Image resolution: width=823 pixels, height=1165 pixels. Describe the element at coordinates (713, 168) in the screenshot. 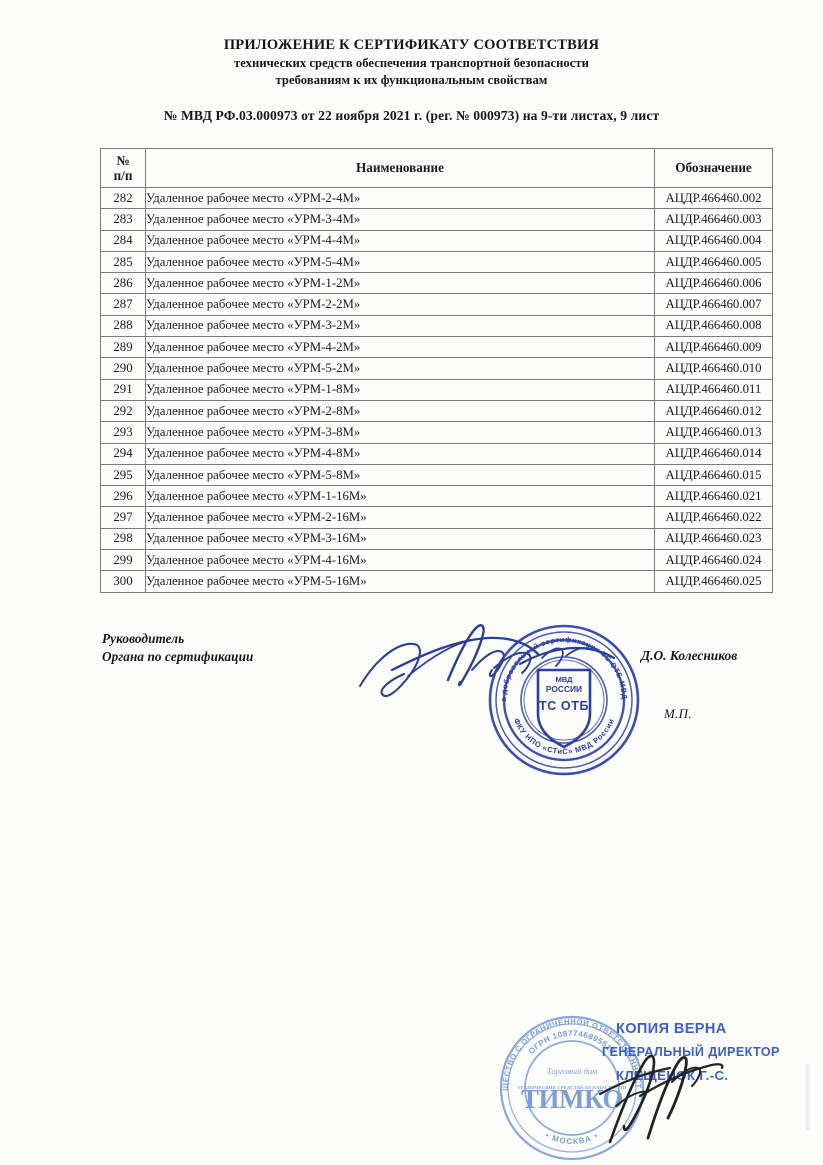

I see `column-header-designation: Обозначение` at that location.